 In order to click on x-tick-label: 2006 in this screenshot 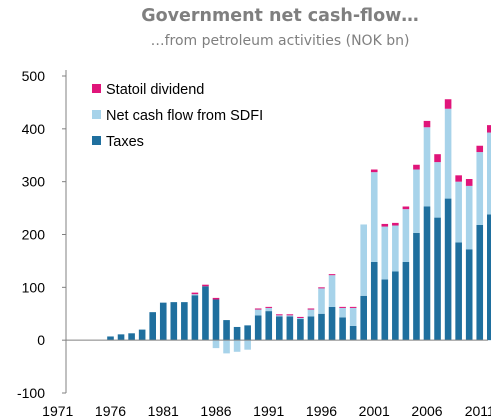, I will do `click(426, 411)`.